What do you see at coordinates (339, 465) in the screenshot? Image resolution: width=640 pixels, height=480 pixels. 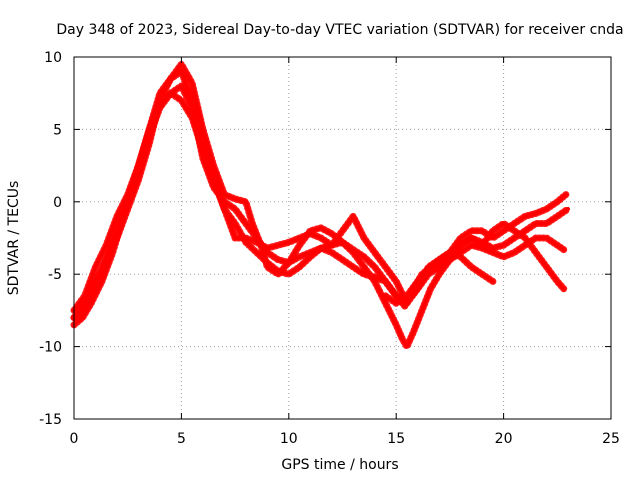 I see `x-axis-label: GPS time / hours` at bounding box center [339, 465].